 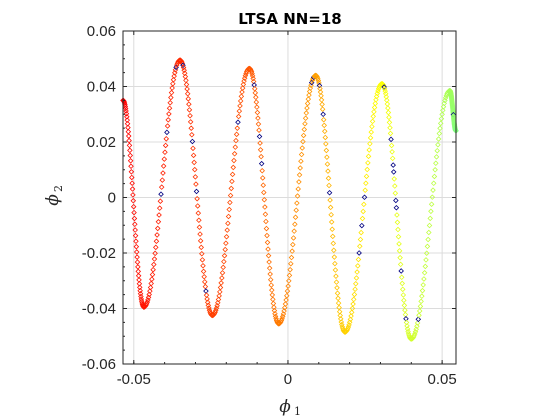 I want to click on x-tick-label: -0.05, so click(x=134, y=379).